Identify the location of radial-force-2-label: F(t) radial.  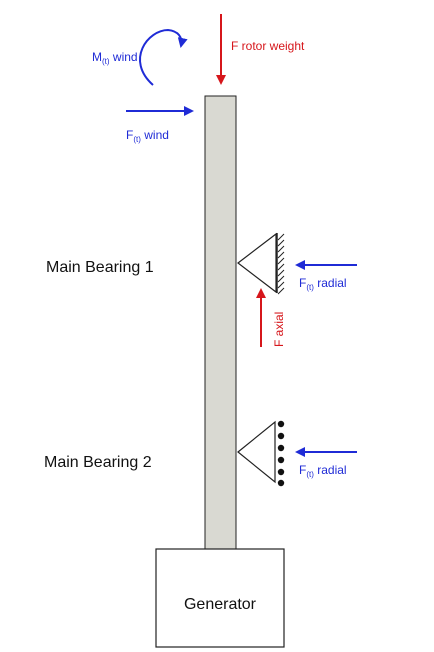
(323, 471).